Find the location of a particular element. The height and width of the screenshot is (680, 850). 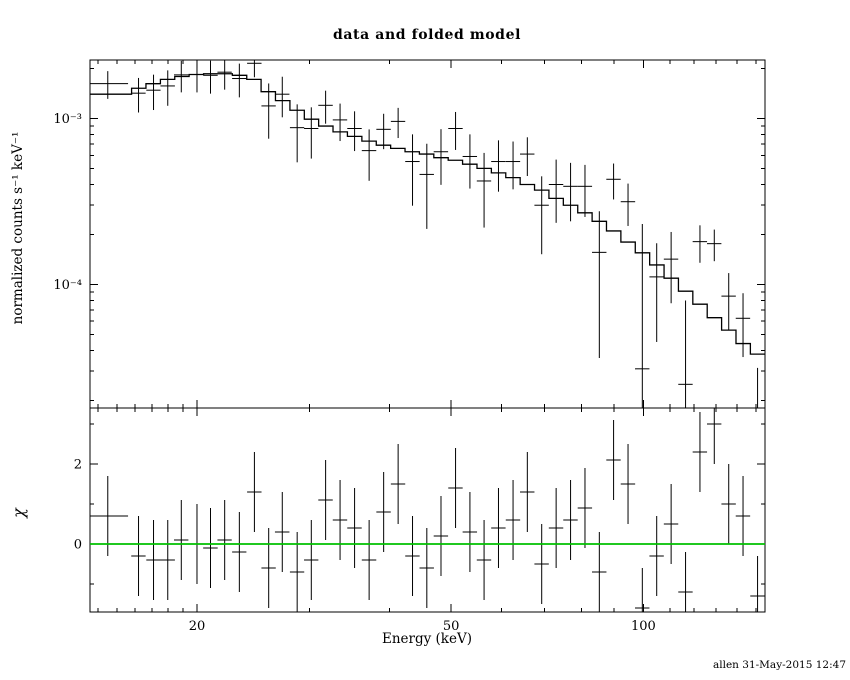

x-tick-label: 20 is located at coordinates (197, 626).